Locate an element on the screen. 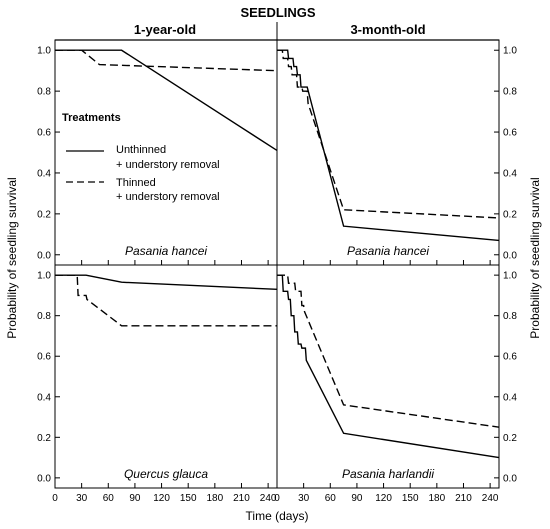 The width and height of the screenshot is (550, 529). bottom-left-ytick-label: 0.8 is located at coordinates (44, 316).